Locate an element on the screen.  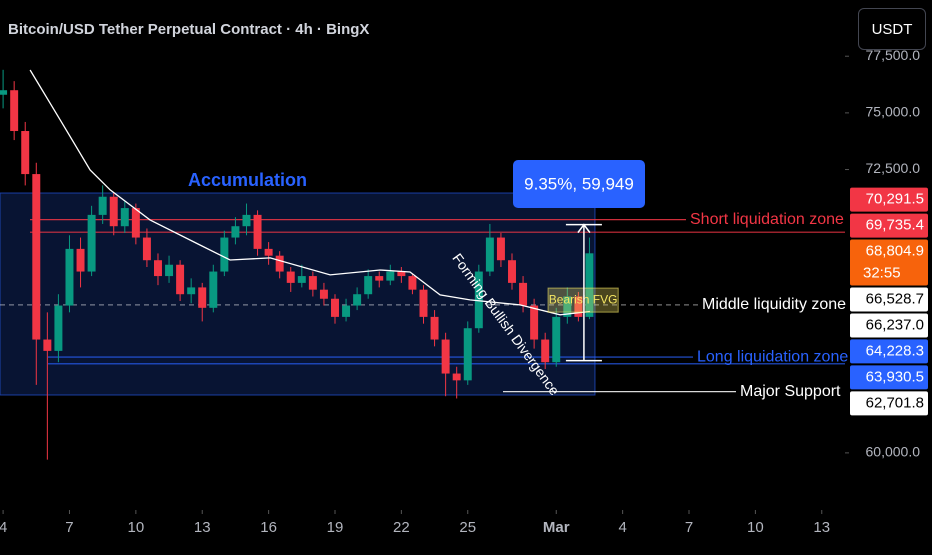
price-tag-label: 66,237.0 is located at coordinates (895, 324).